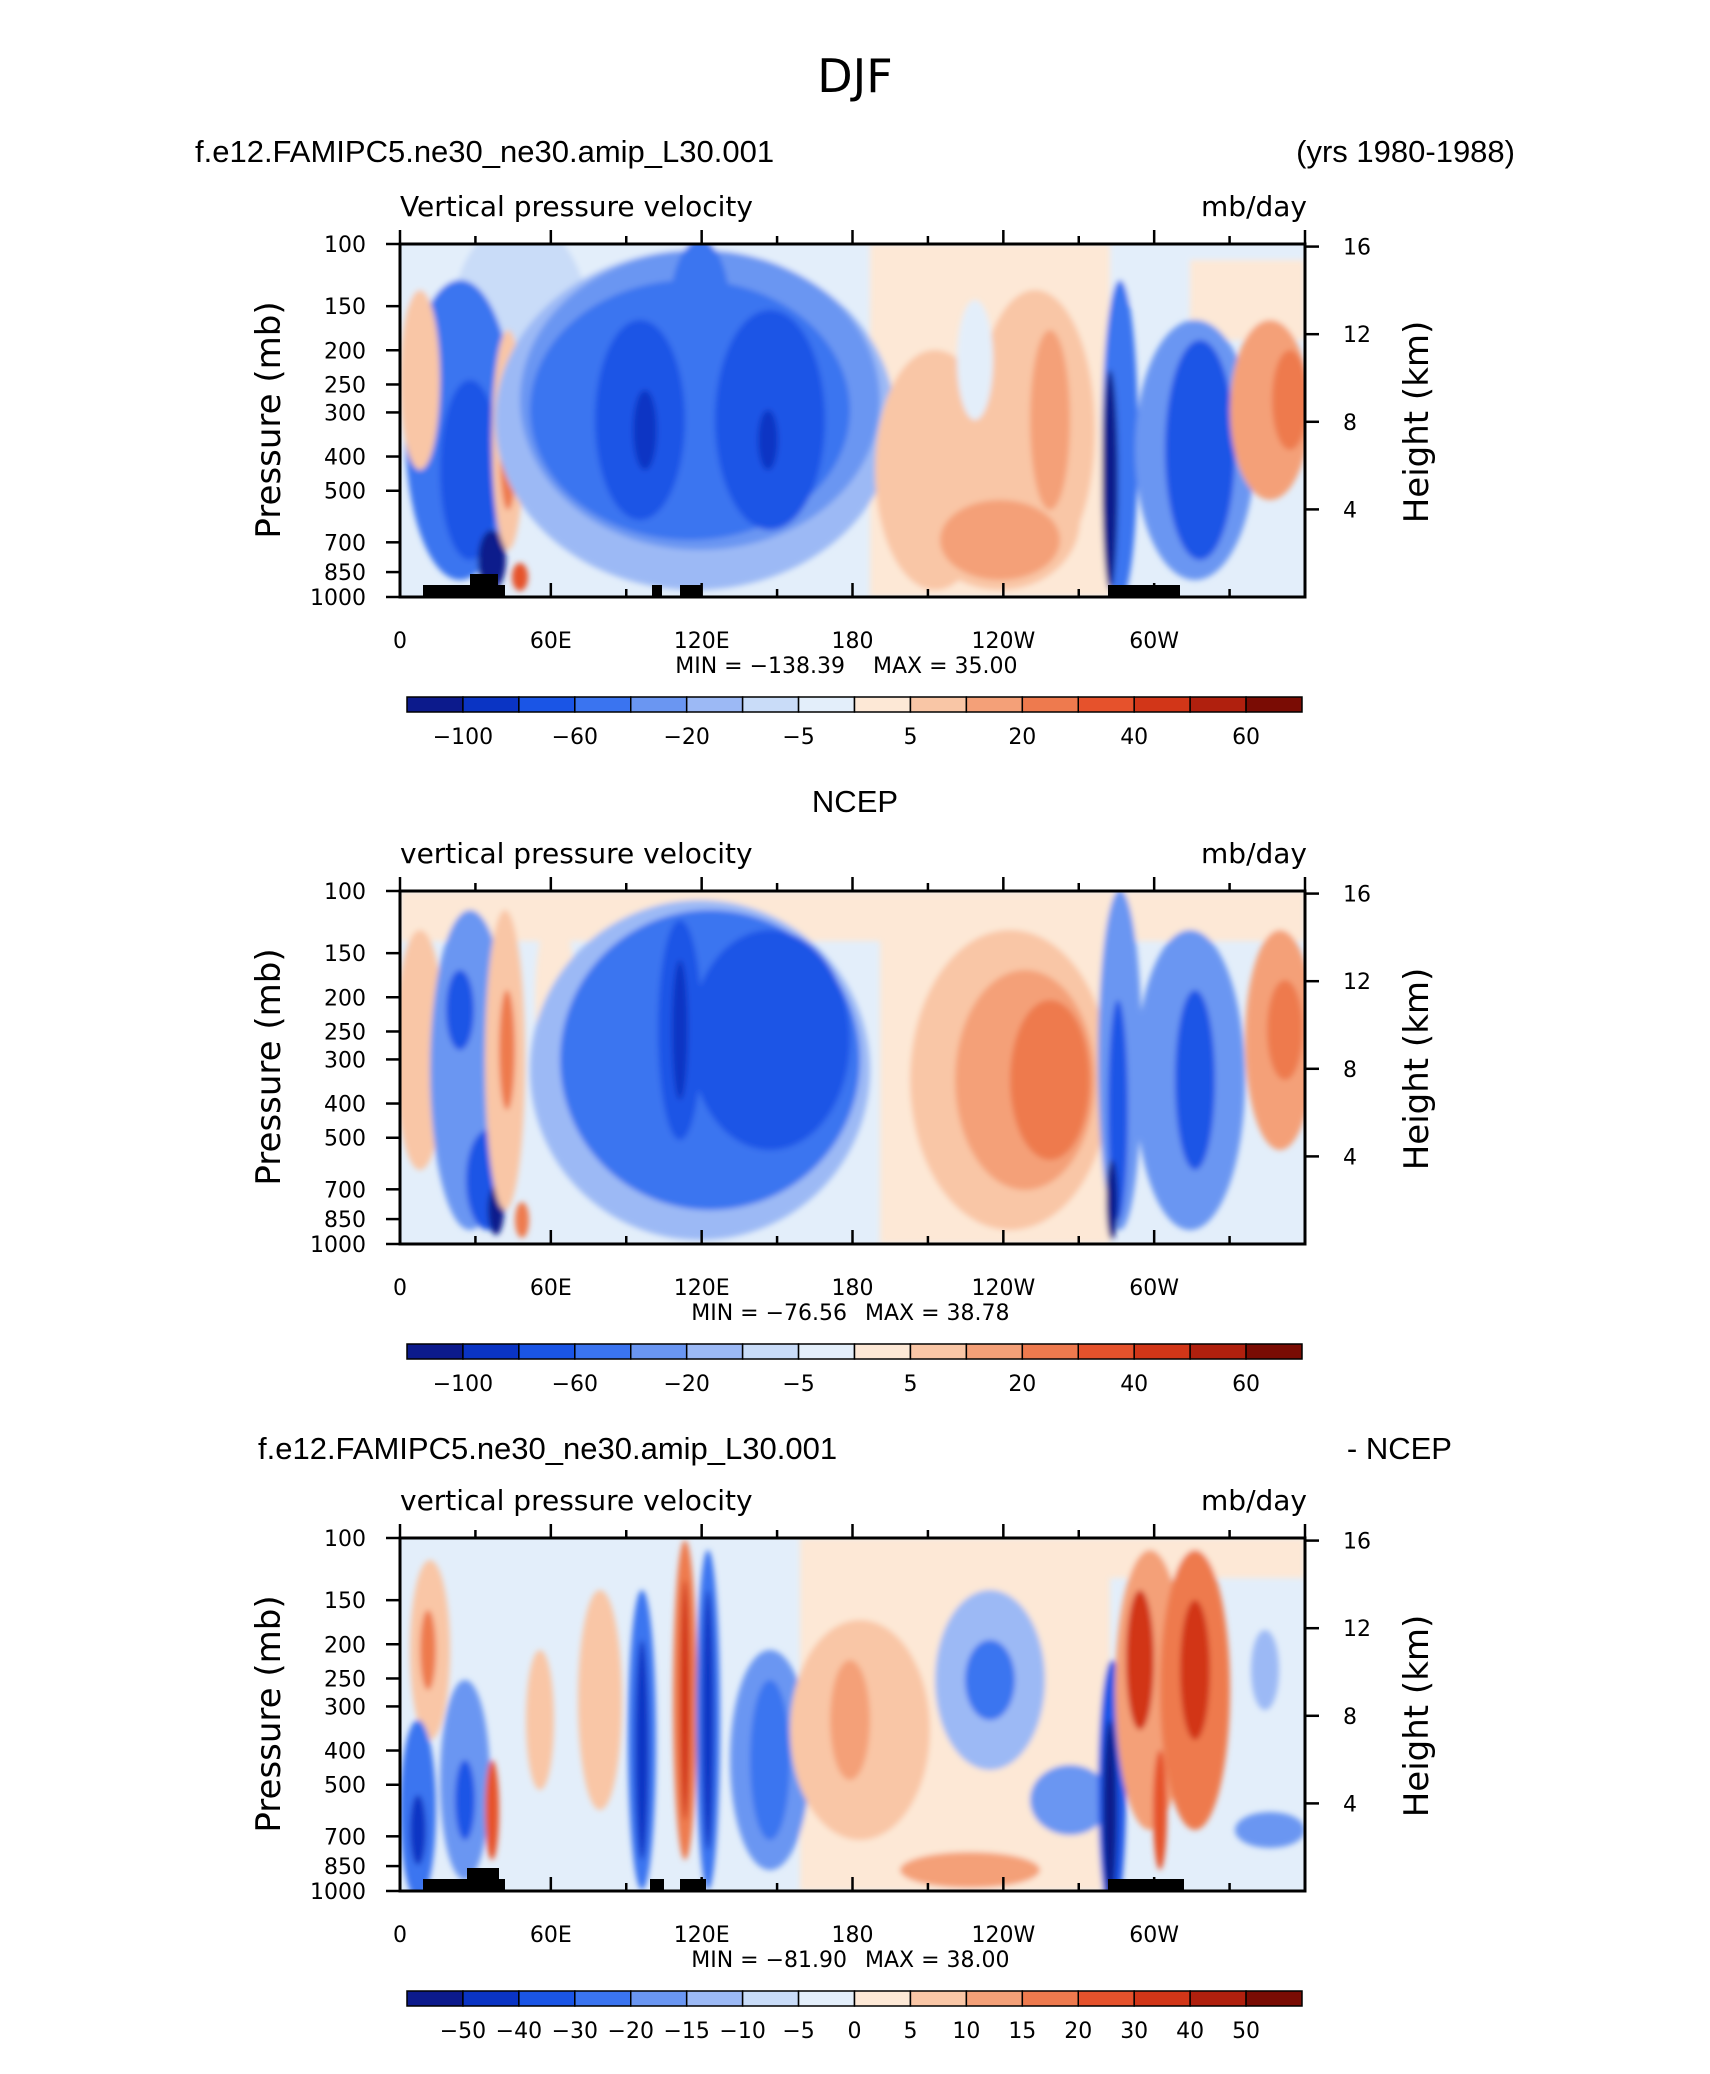 The image size is (1710, 2074). I want to click on x-tick-label: 120W, so click(1003, 1288).